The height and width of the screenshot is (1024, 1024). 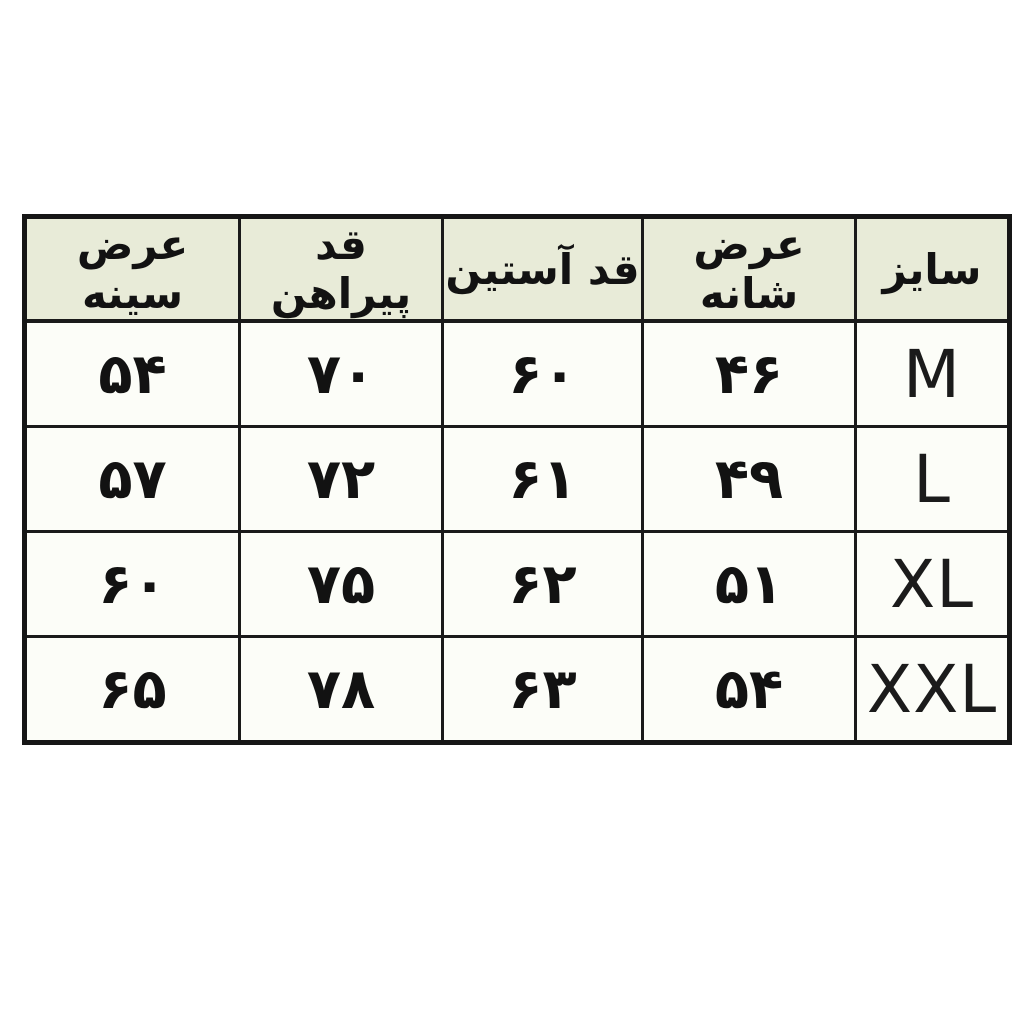 I want to click on cell-size-l: L, so click(x=932, y=479).